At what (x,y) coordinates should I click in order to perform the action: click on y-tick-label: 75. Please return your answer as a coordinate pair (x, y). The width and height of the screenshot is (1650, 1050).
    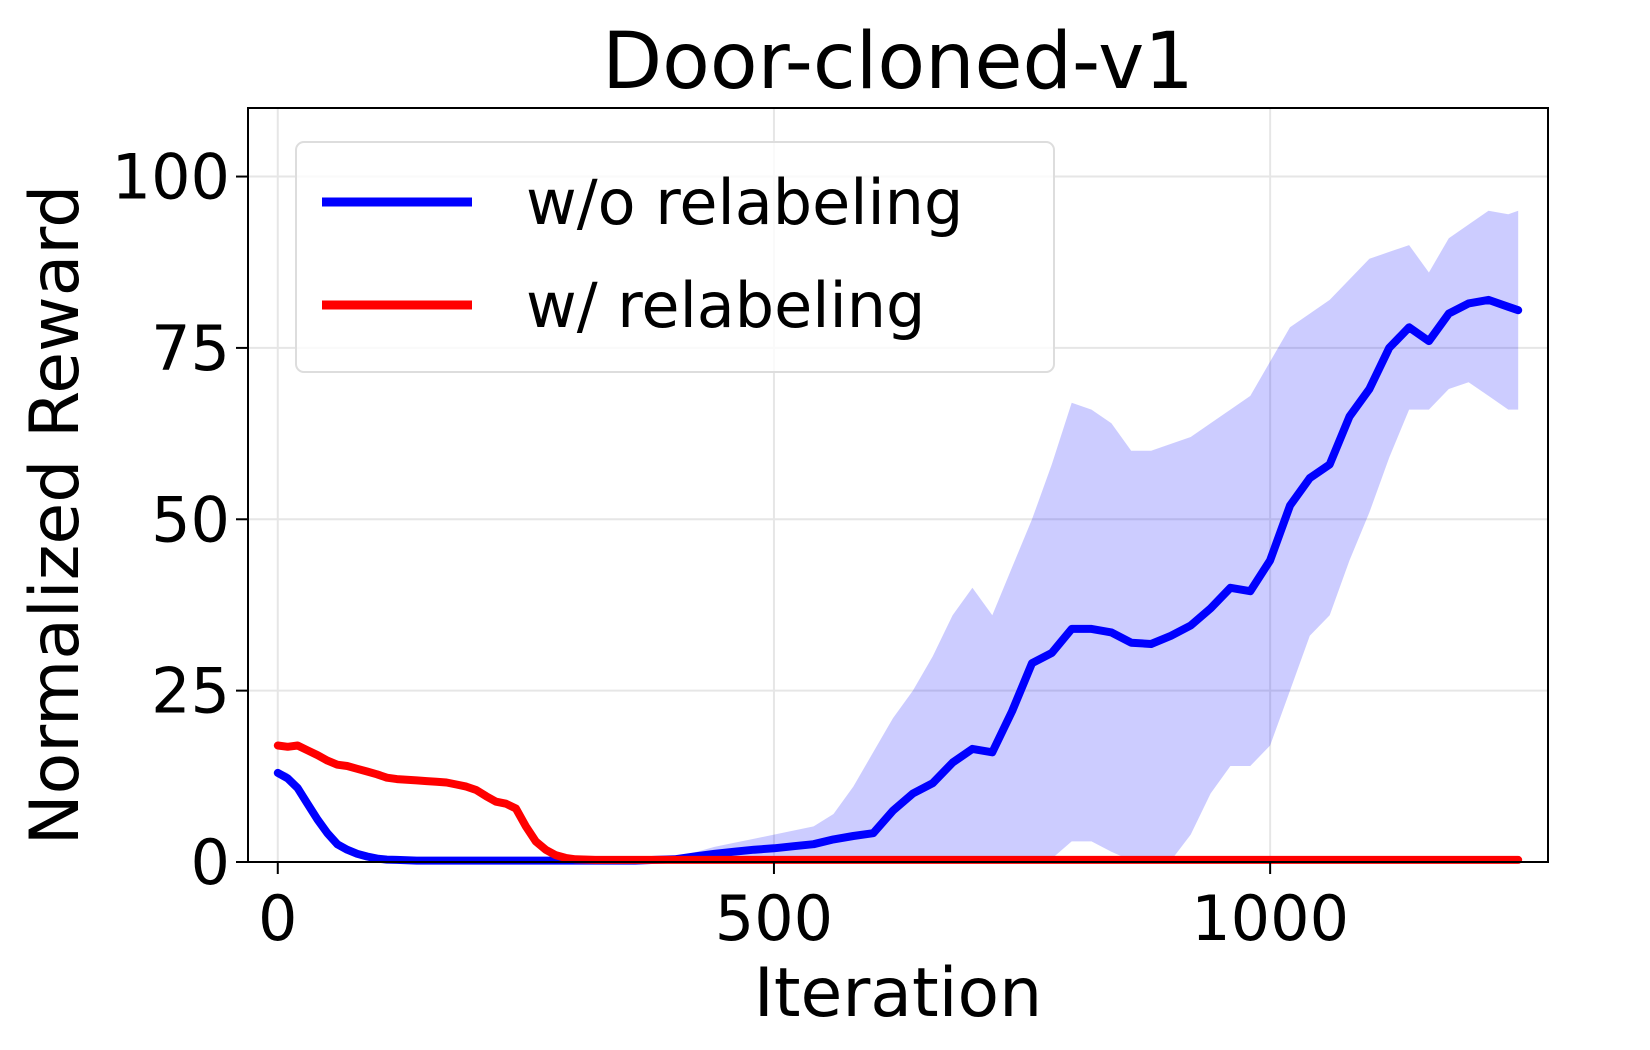
    Looking at the image, I should click on (190, 348).